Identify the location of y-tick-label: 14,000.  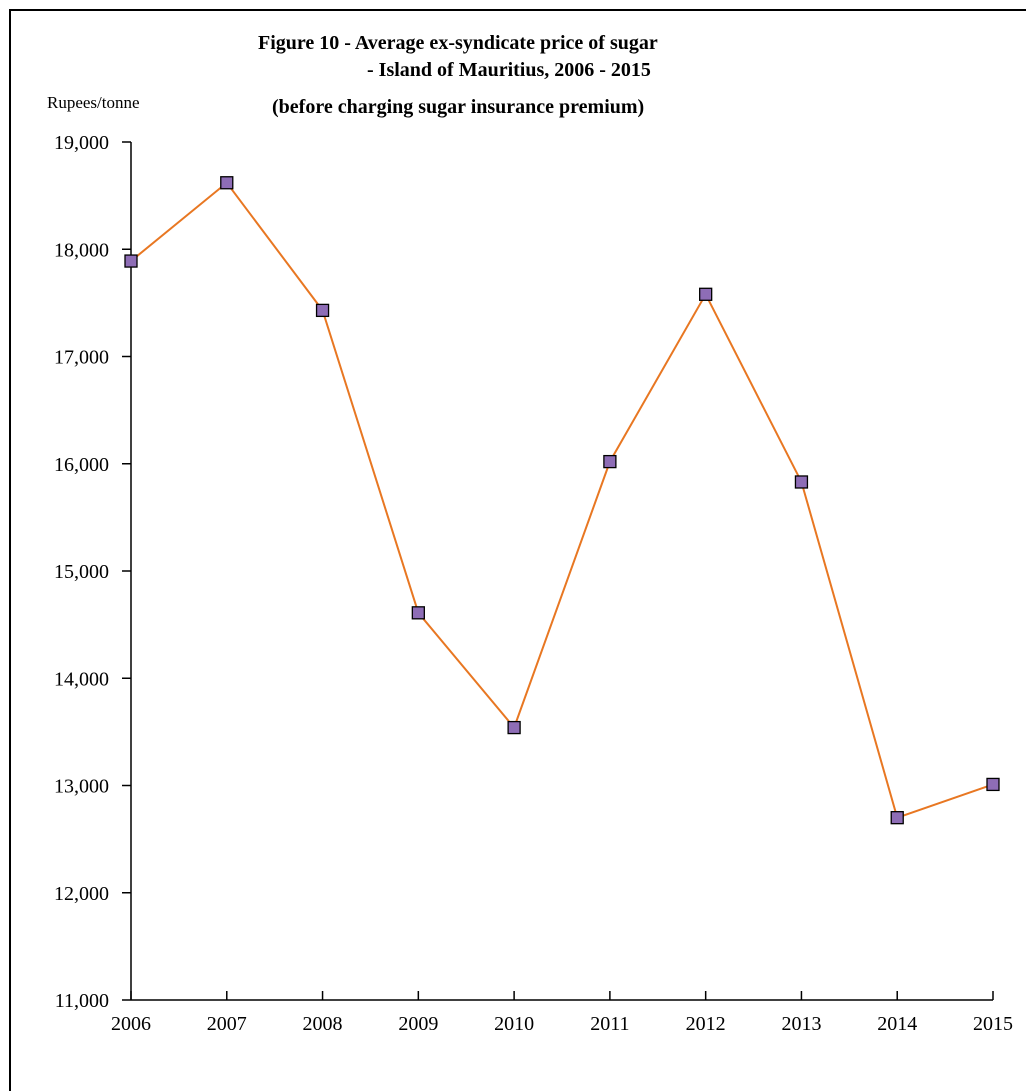
(81, 679).